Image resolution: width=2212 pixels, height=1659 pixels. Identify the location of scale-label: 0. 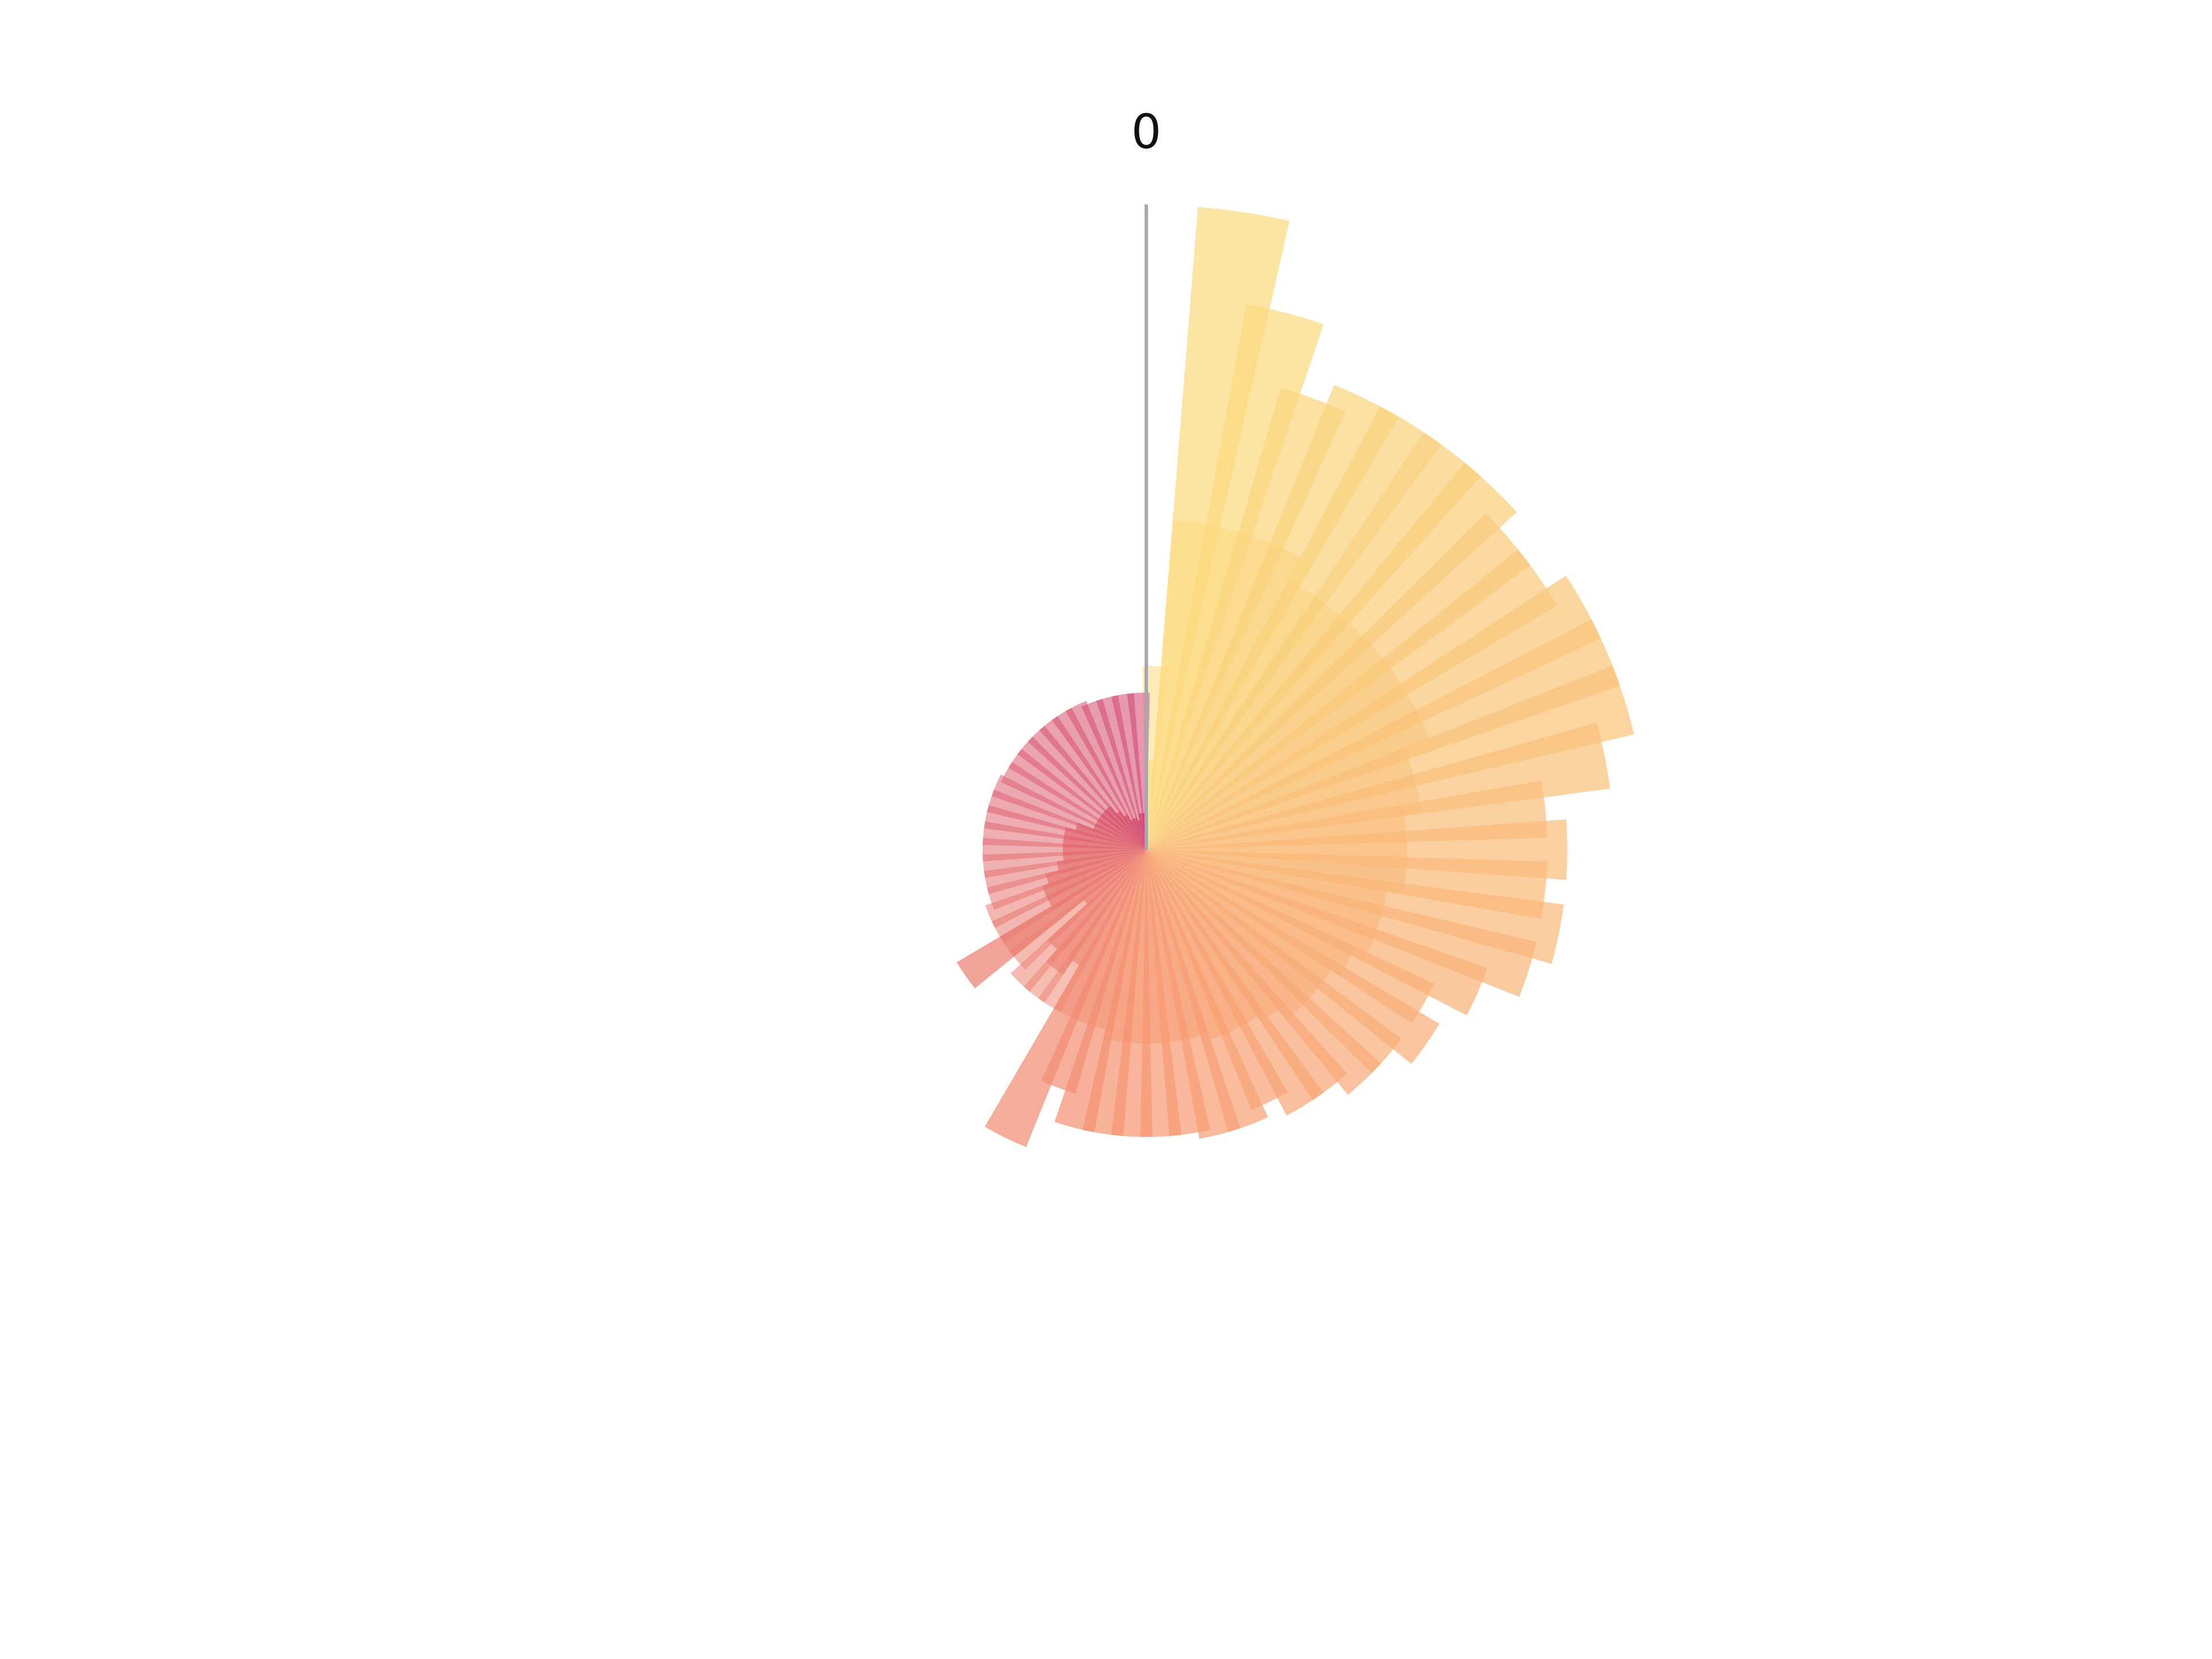
(1146, 132).